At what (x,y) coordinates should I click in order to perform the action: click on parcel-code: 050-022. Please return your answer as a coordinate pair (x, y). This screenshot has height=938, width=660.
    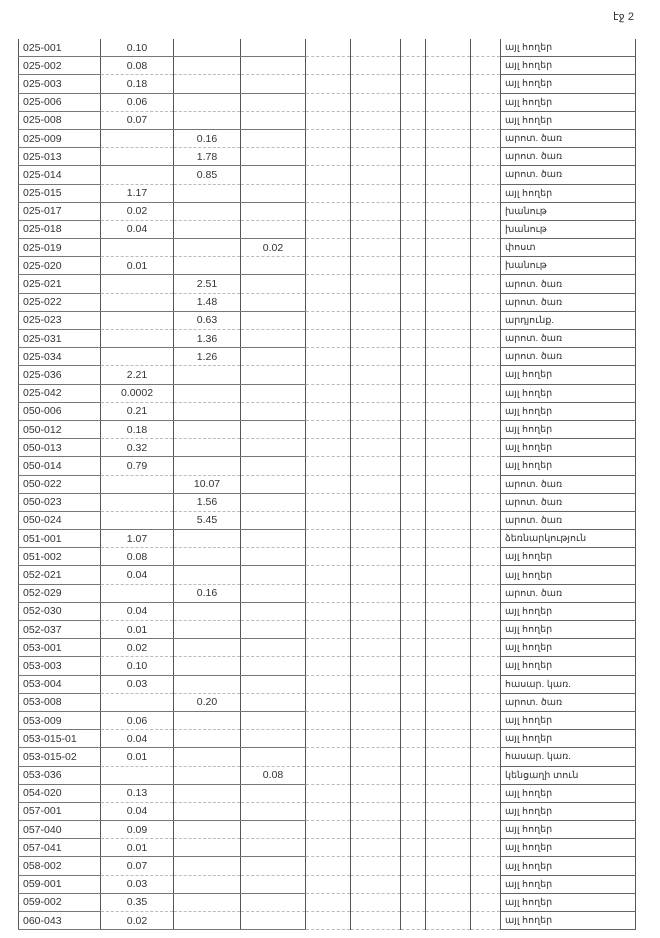
    Looking at the image, I should click on (59, 484).